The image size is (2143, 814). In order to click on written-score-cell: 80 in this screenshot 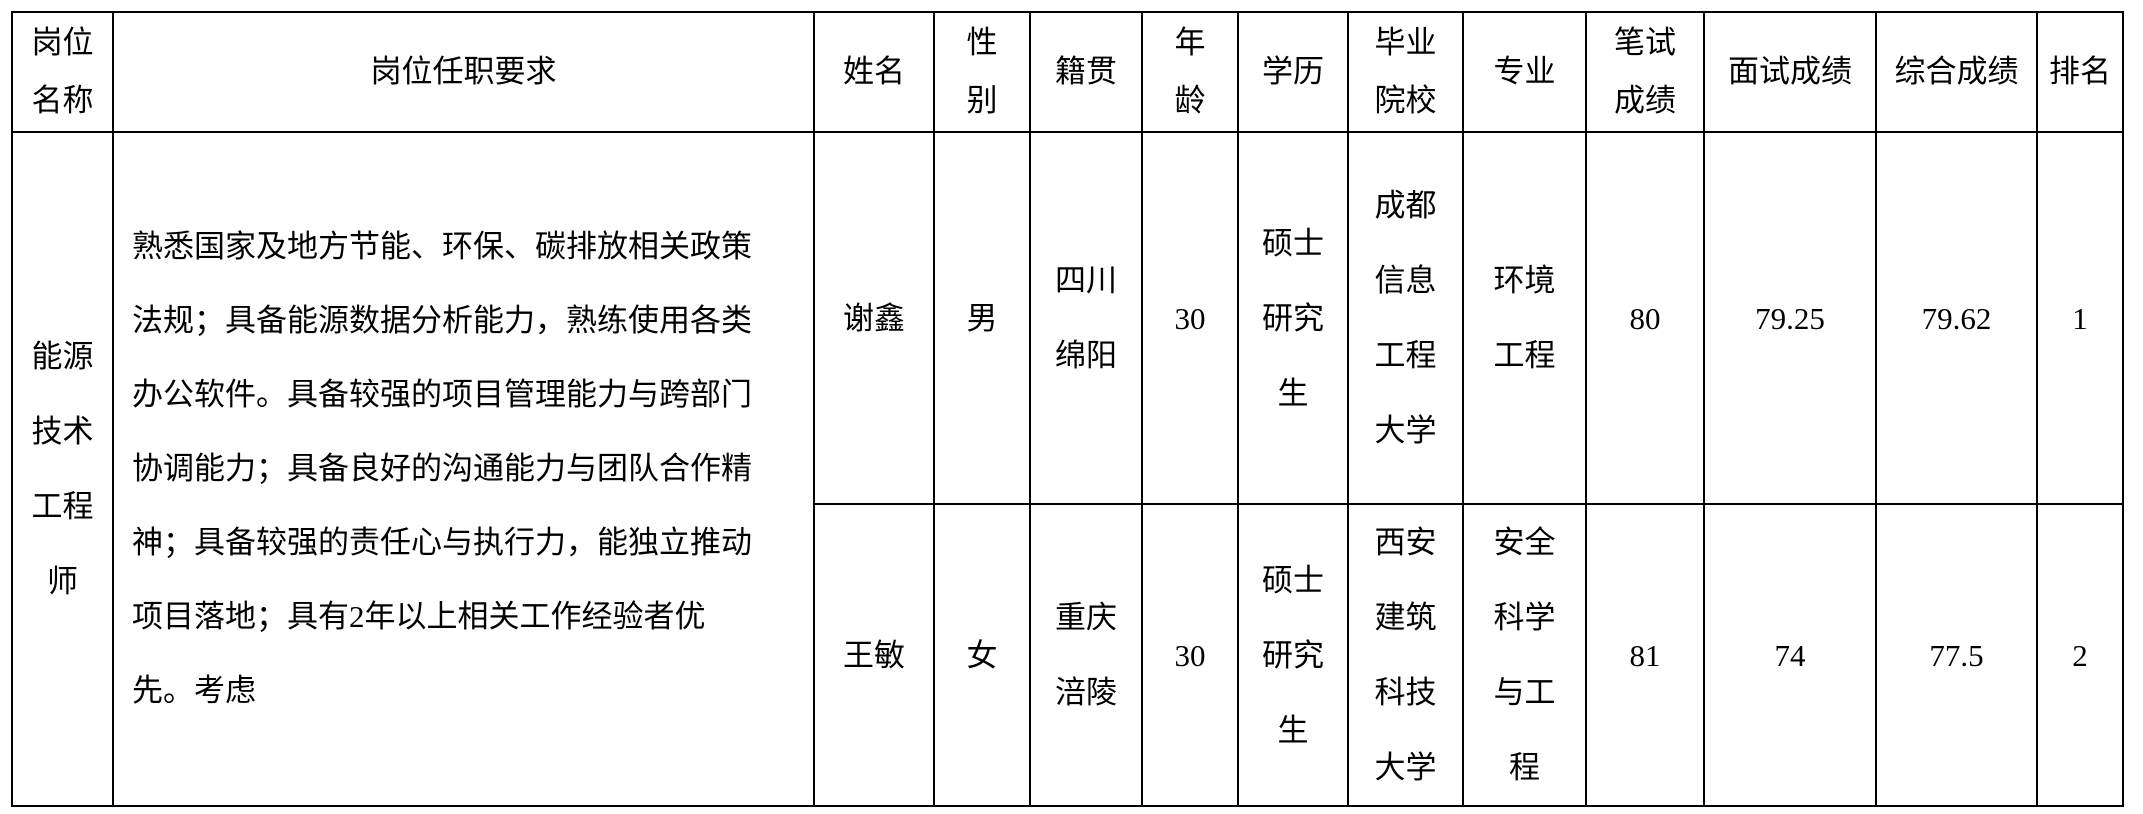, I will do `click(1645, 318)`.